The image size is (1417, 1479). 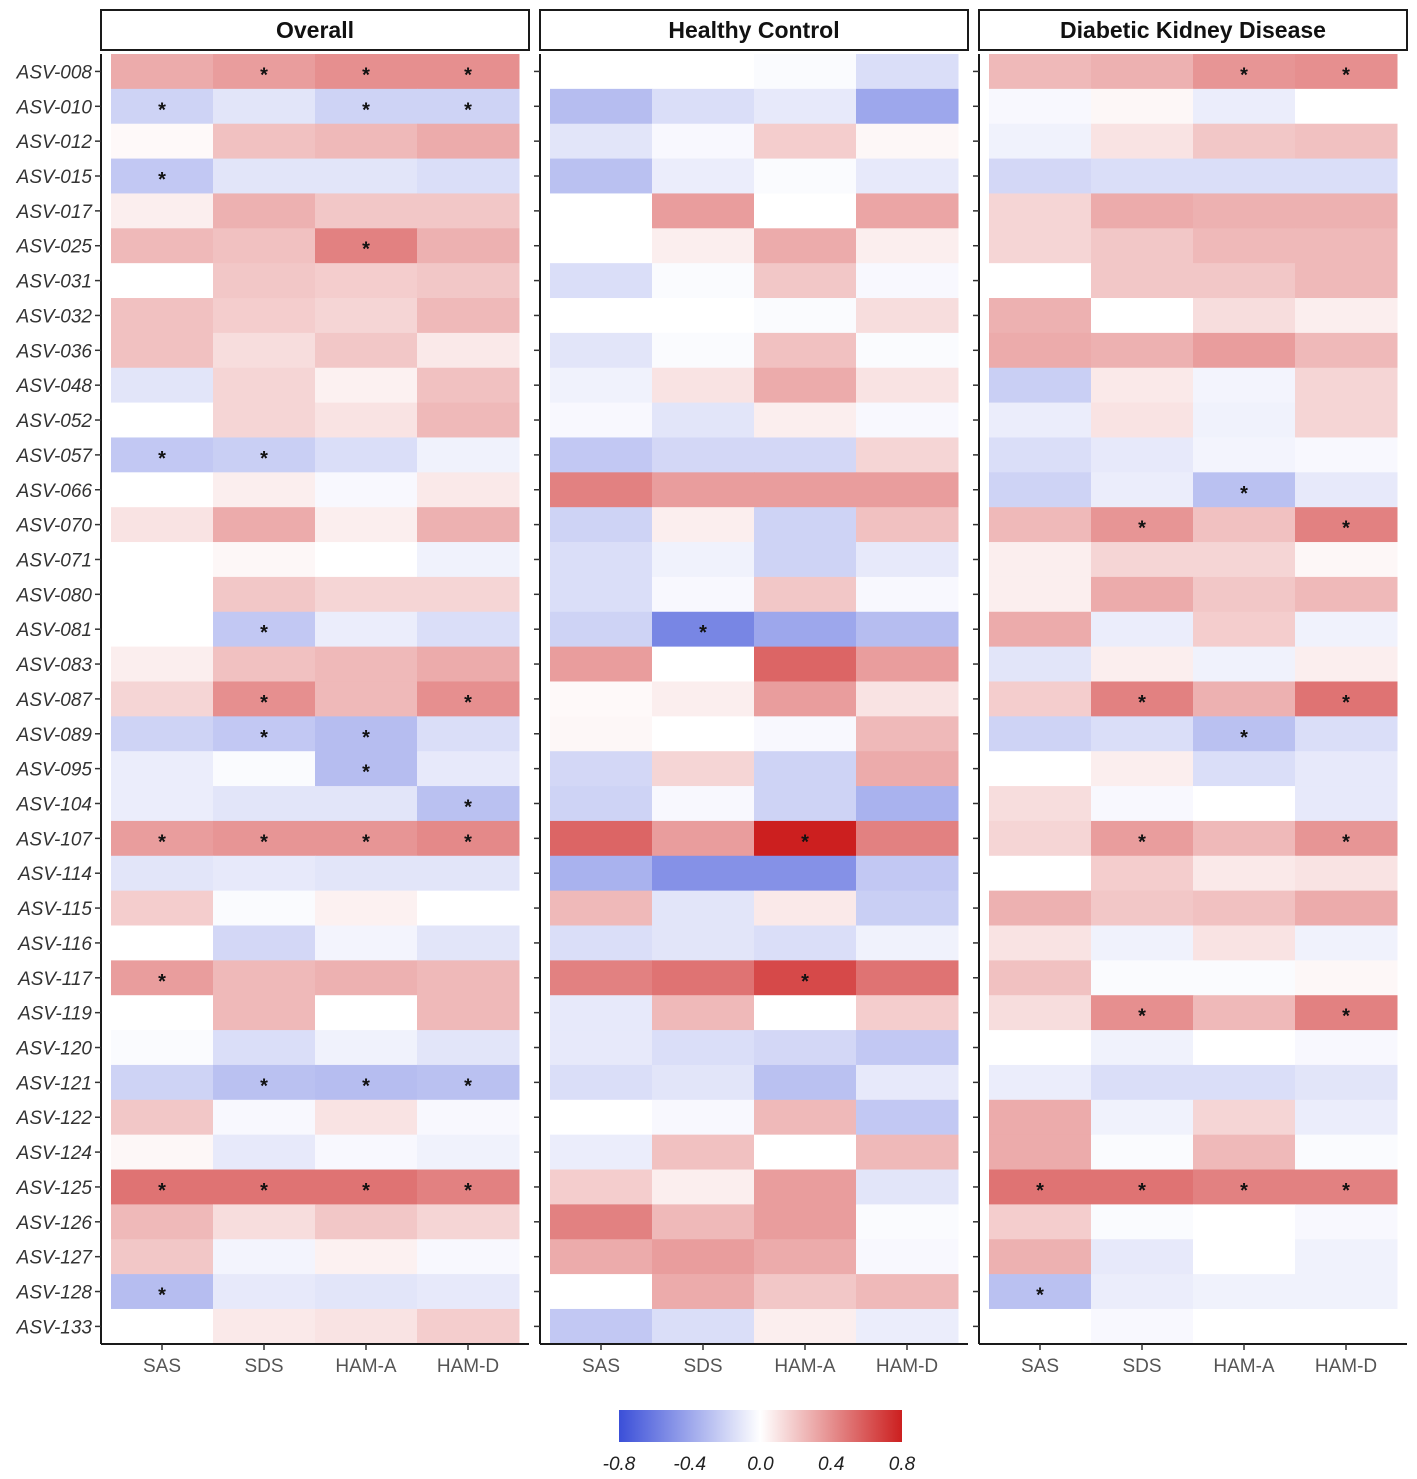 What do you see at coordinates (54, 316) in the screenshot?
I see `y-tick-label: ASV-032` at bounding box center [54, 316].